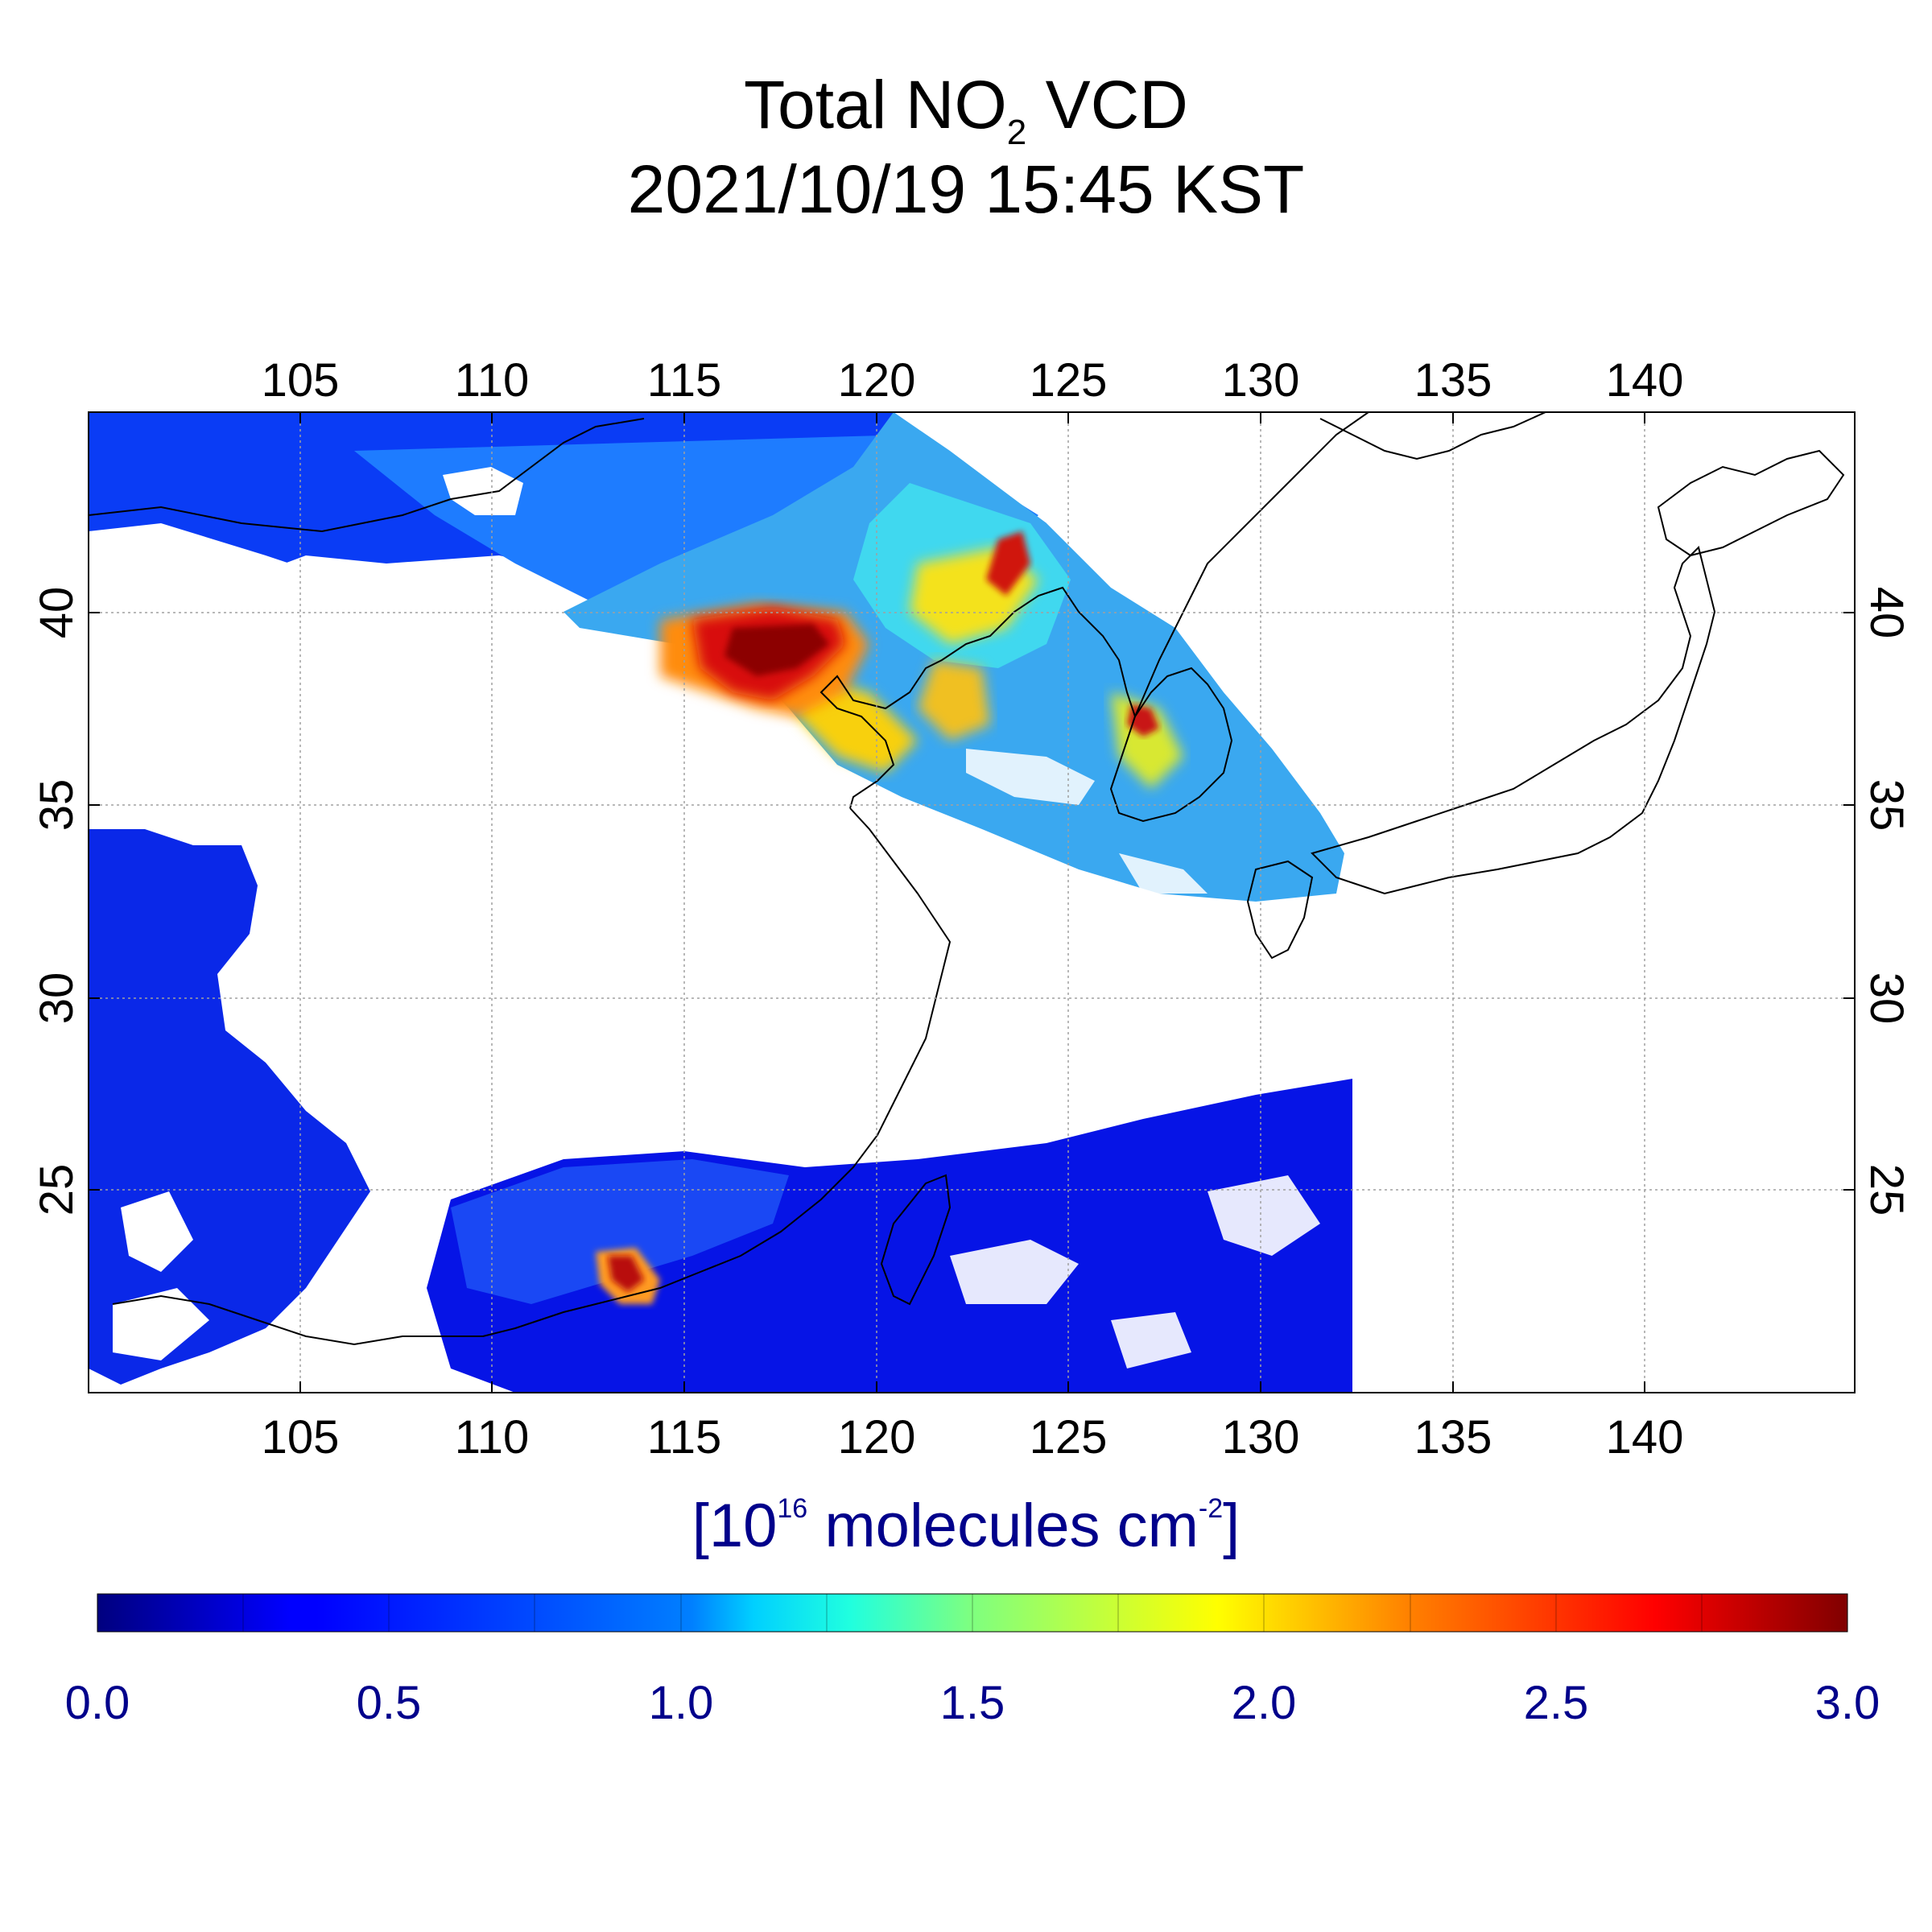 The height and width of the screenshot is (1932, 1932). What do you see at coordinates (301, 380) in the screenshot?
I see `lon-label-top: 105` at bounding box center [301, 380].